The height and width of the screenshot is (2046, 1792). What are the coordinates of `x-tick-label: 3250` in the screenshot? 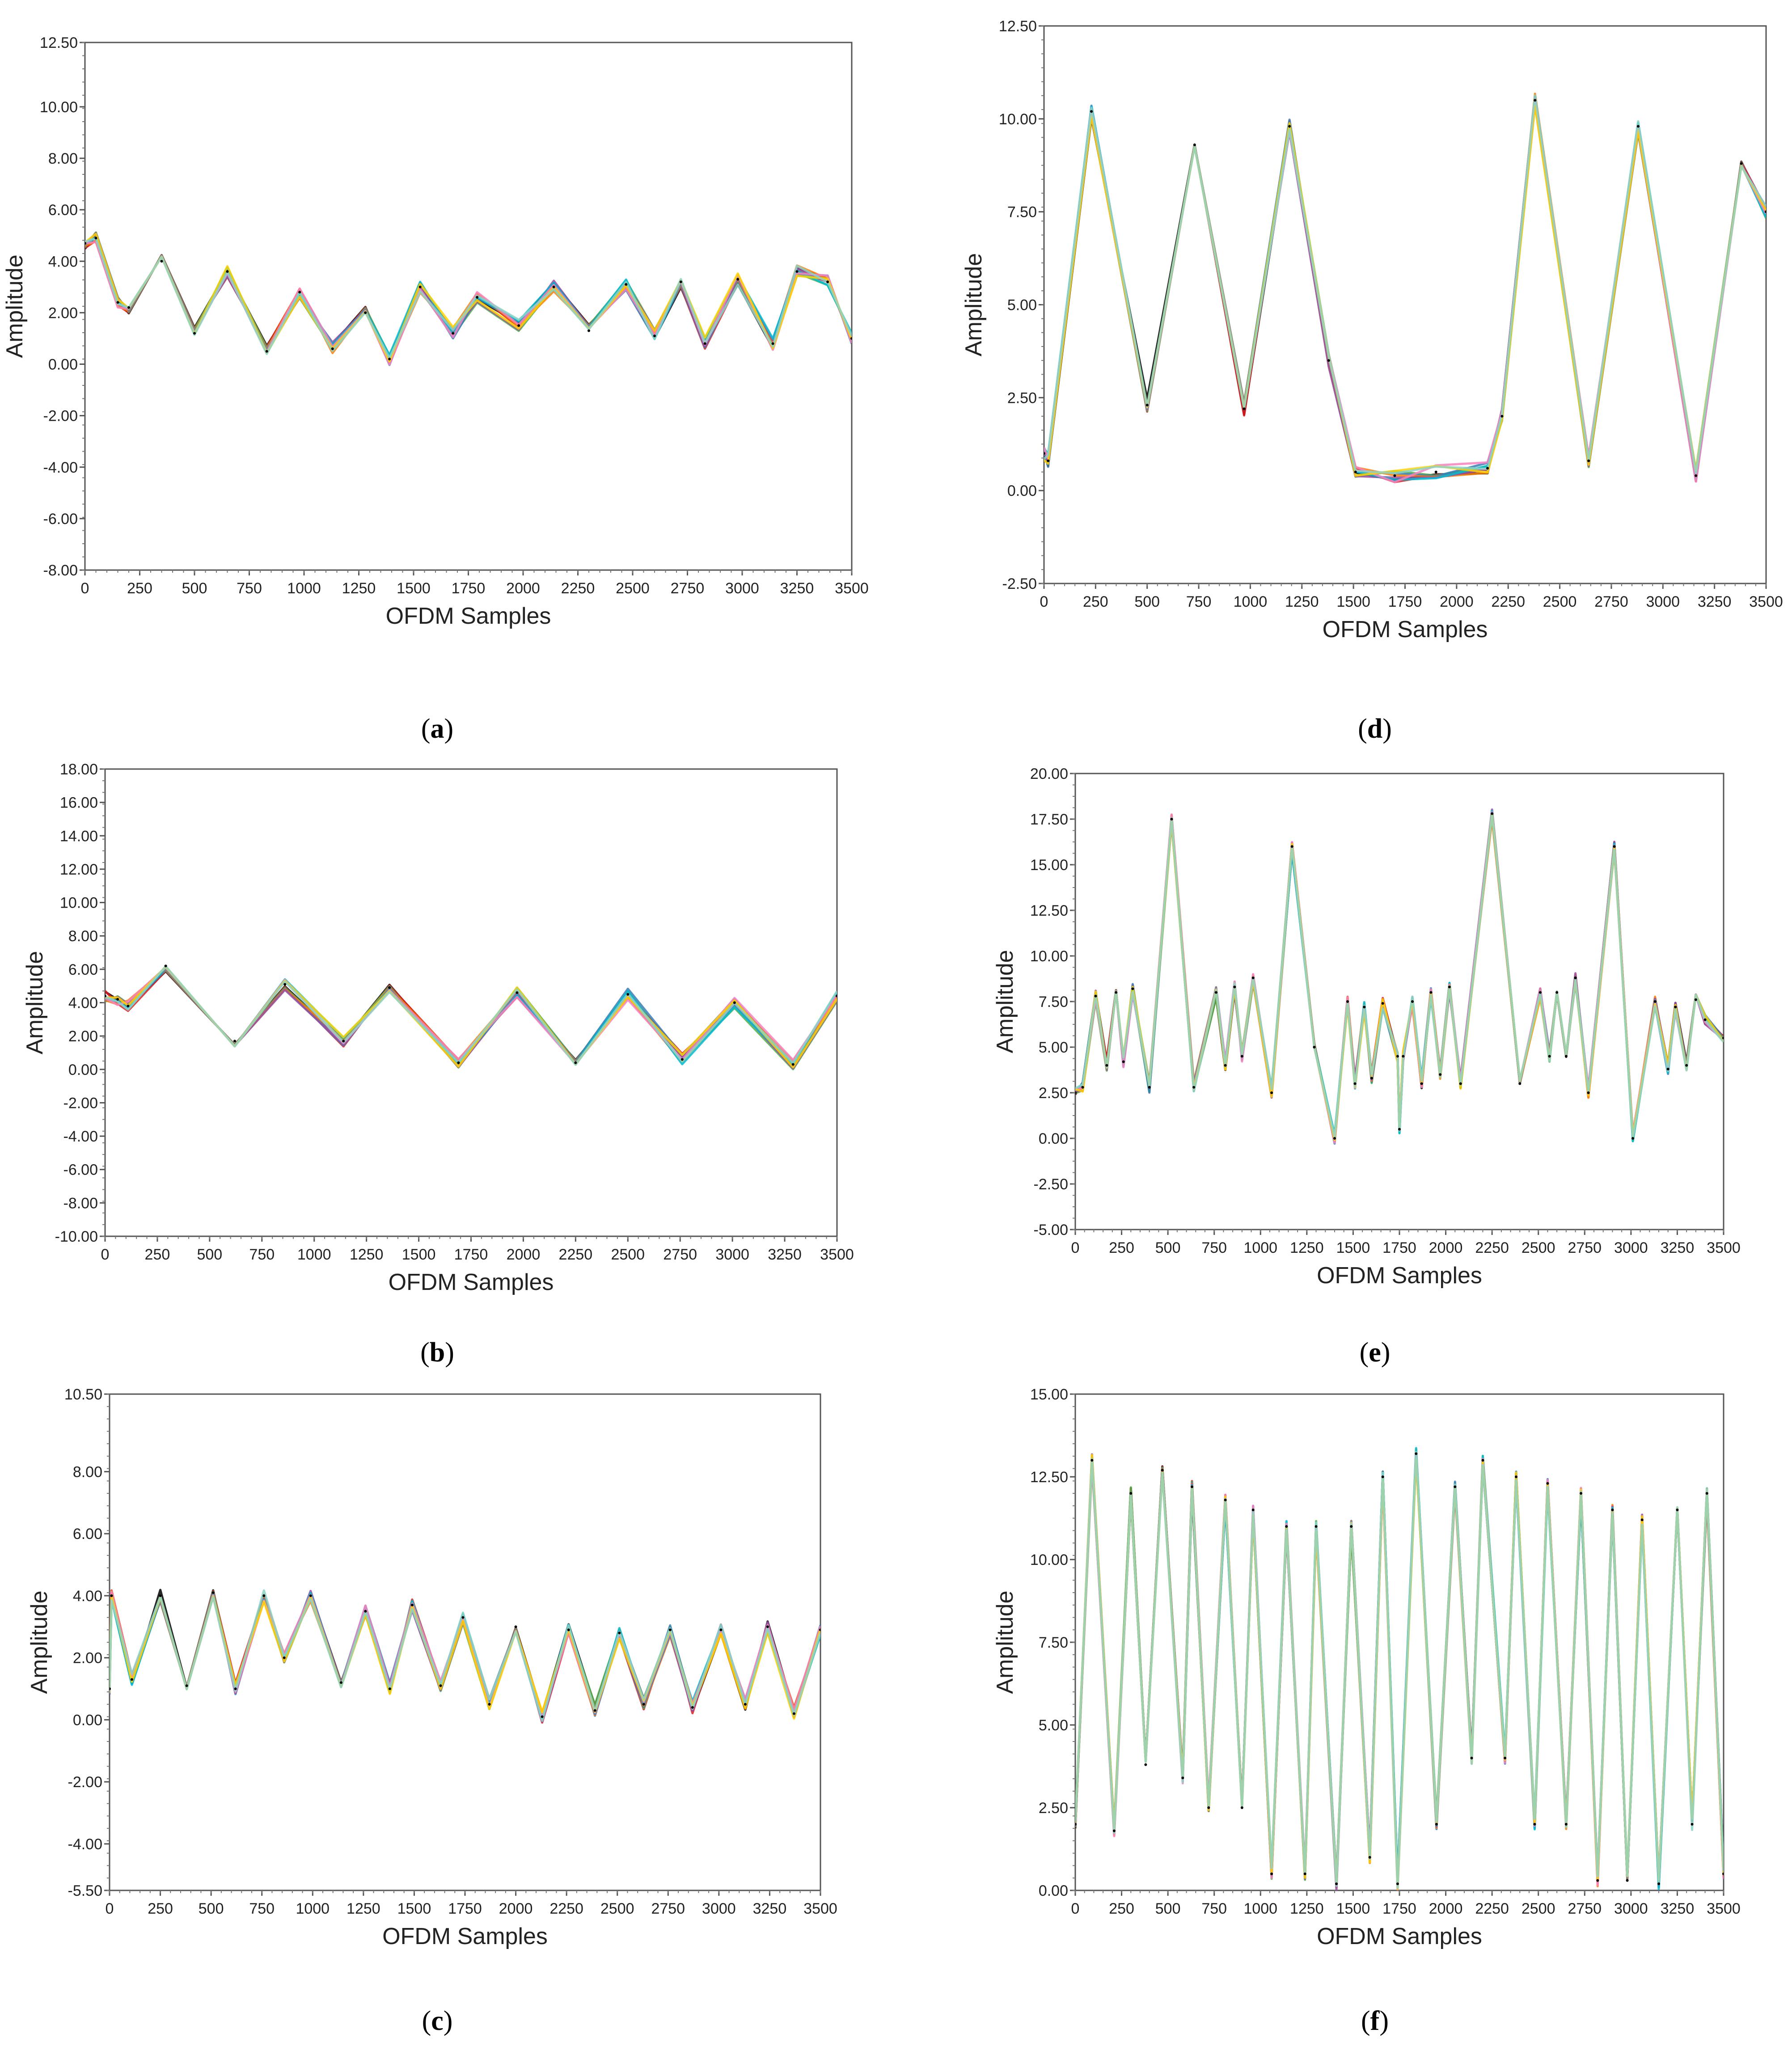 It's located at (1678, 1908).